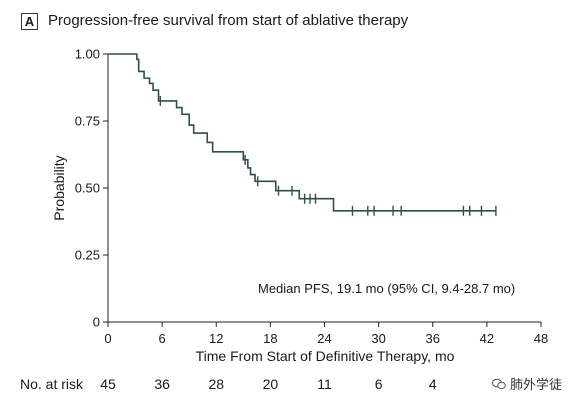 The height and width of the screenshot is (409, 572). Describe the element at coordinates (162, 384) in the screenshot. I see `risk-count: 36` at that location.